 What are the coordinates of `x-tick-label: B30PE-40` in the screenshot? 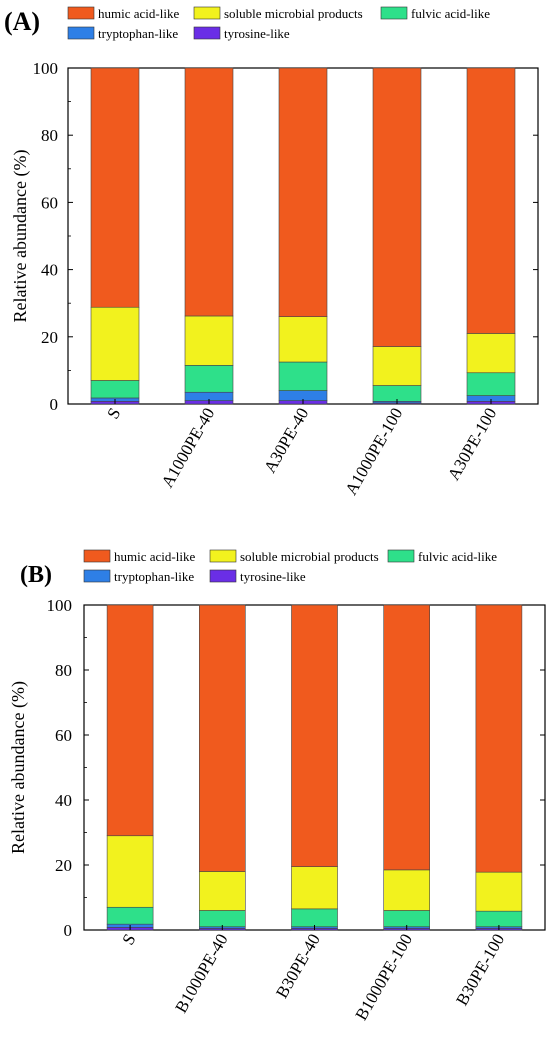 It's located at (298, 966).